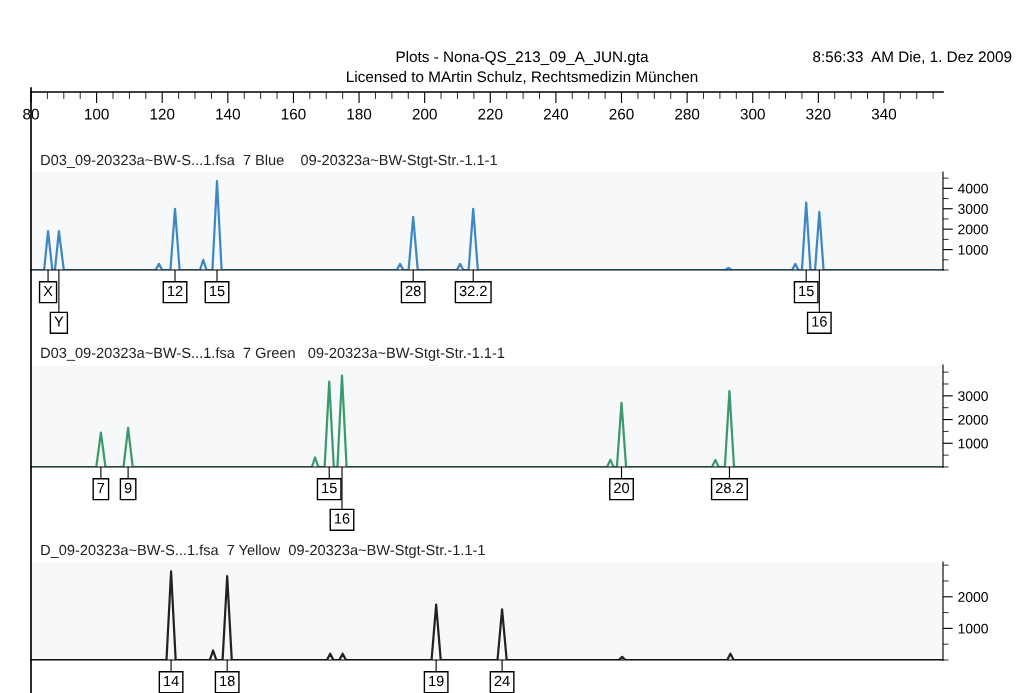 The height and width of the screenshot is (693, 1016). What do you see at coordinates (128, 488) in the screenshot?
I see `annotation: 9` at bounding box center [128, 488].